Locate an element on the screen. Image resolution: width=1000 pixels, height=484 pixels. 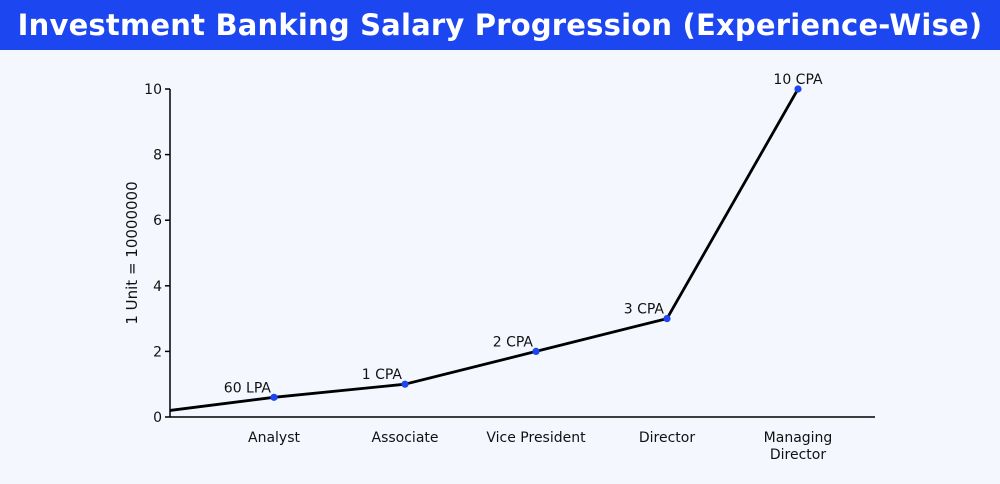
data-label: 60 LPA is located at coordinates (248, 388).